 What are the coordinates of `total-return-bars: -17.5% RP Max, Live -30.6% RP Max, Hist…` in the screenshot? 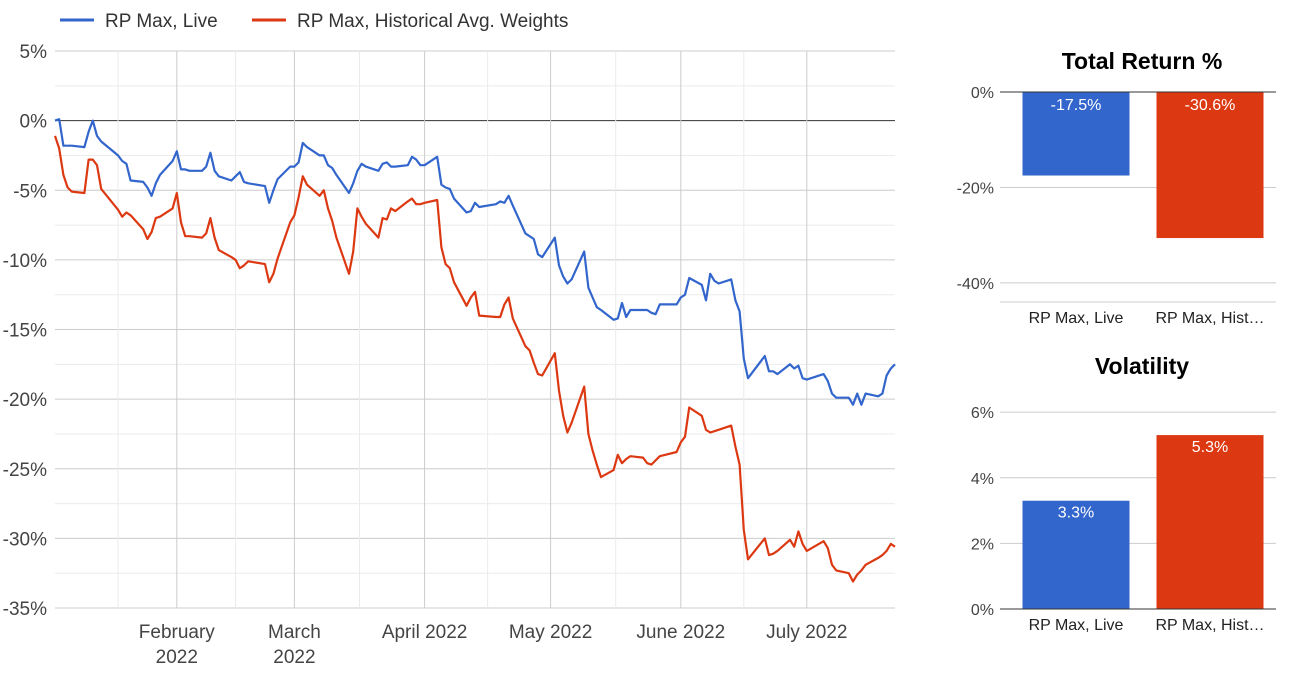 It's located at (1138, 209).